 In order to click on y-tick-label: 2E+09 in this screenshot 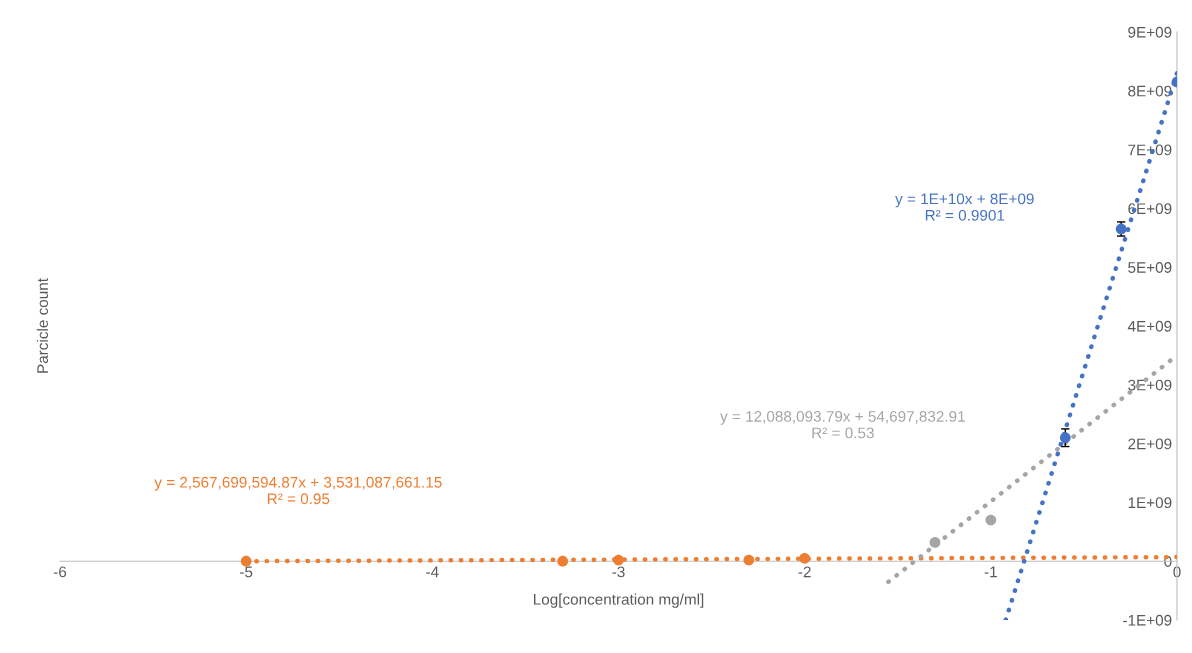, I will do `click(1150, 444)`.